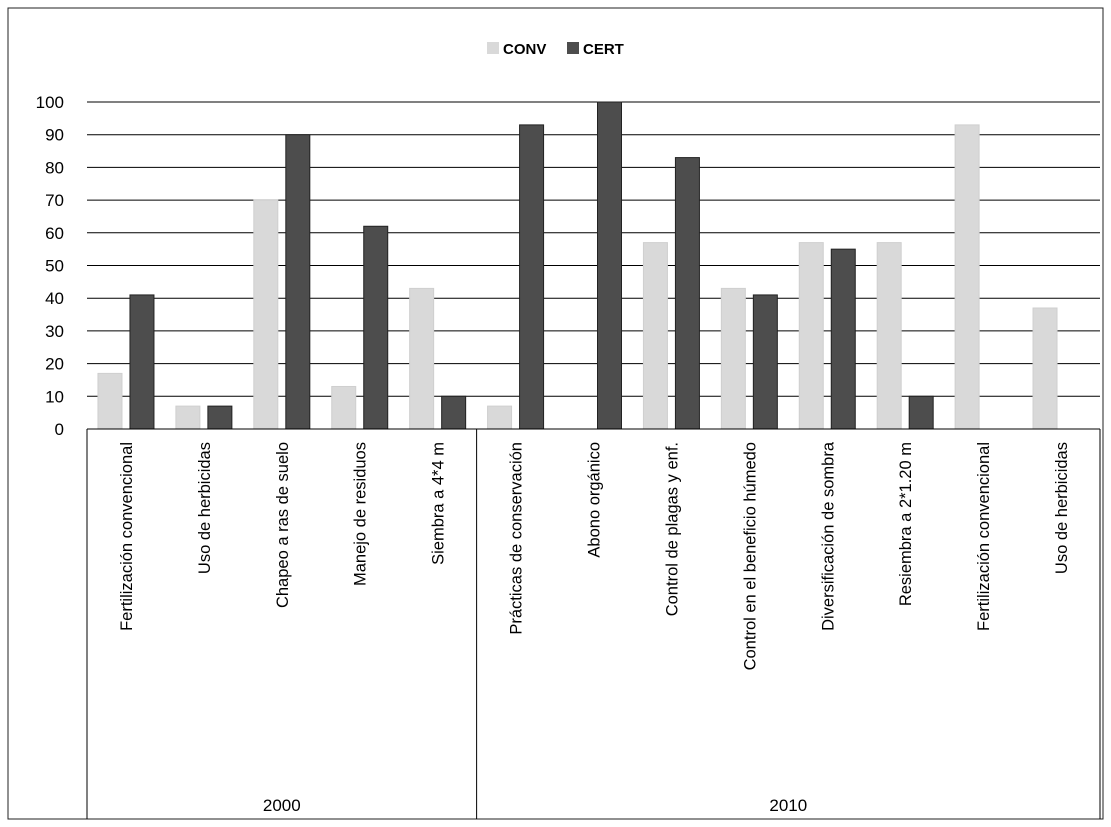  Describe the element at coordinates (54, 396) in the screenshot. I see `y-tick-label: 10` at that location.